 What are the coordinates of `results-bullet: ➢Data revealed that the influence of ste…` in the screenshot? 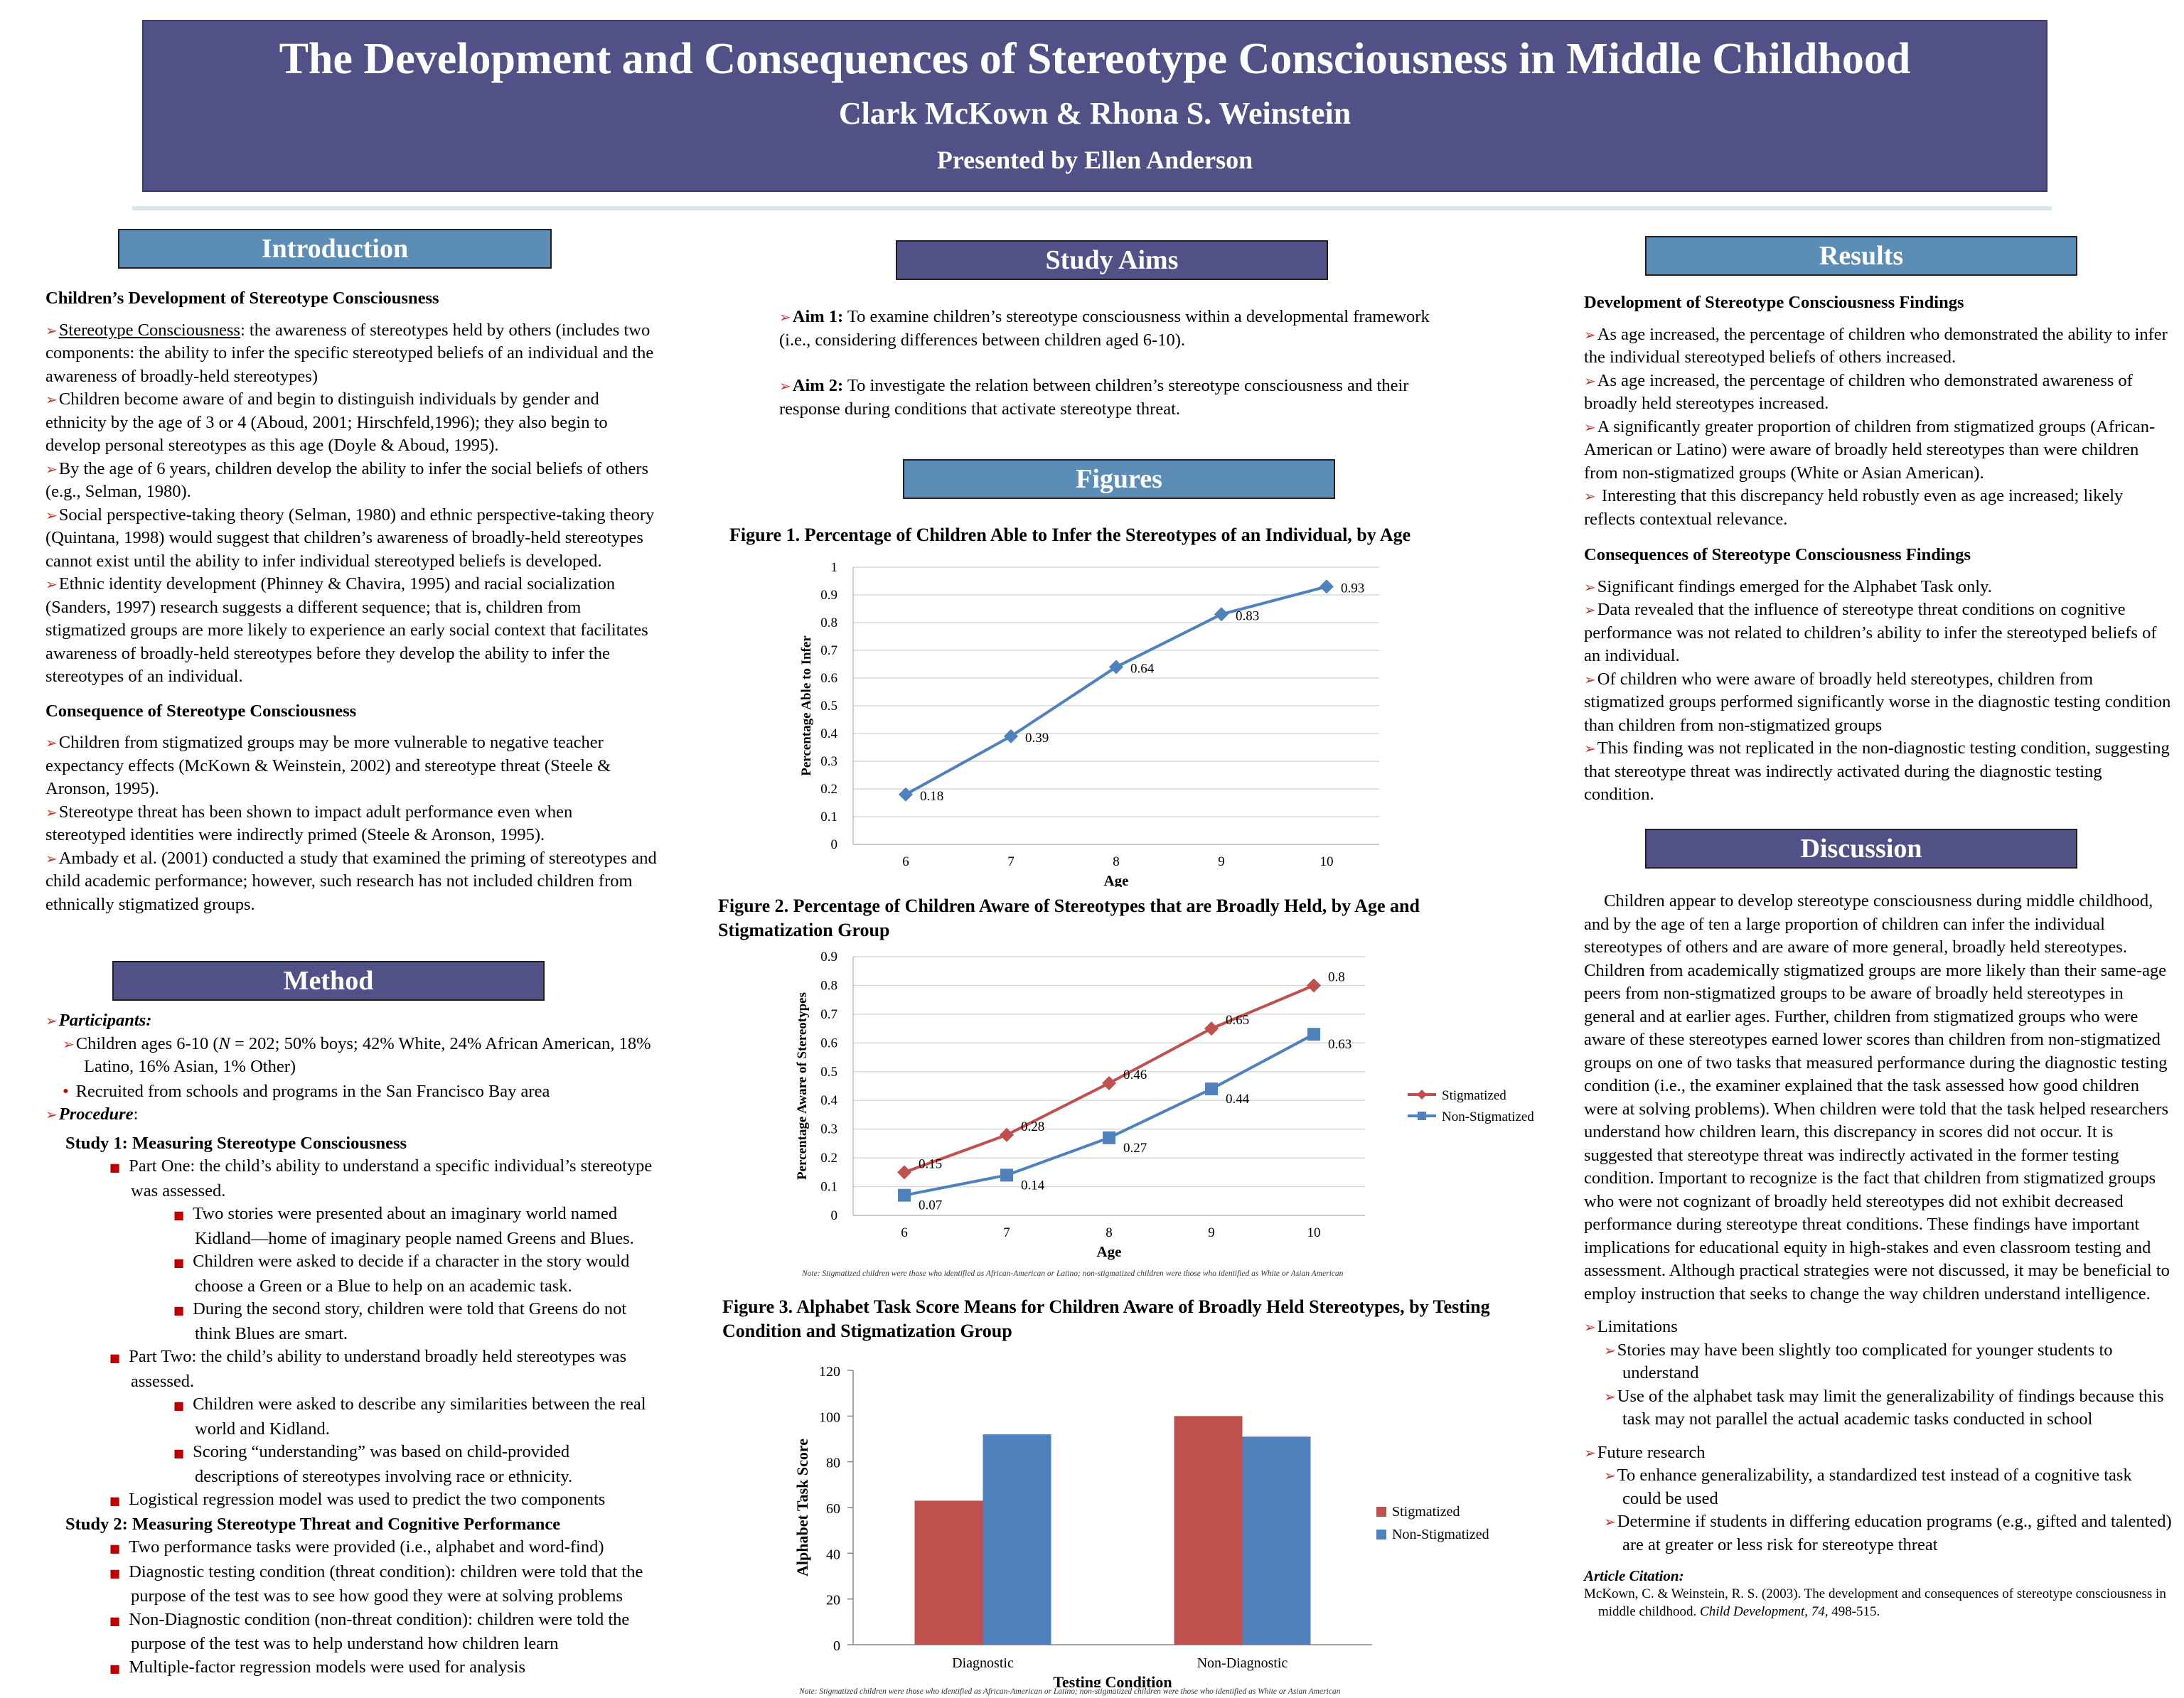 It's located at (1879, 633).